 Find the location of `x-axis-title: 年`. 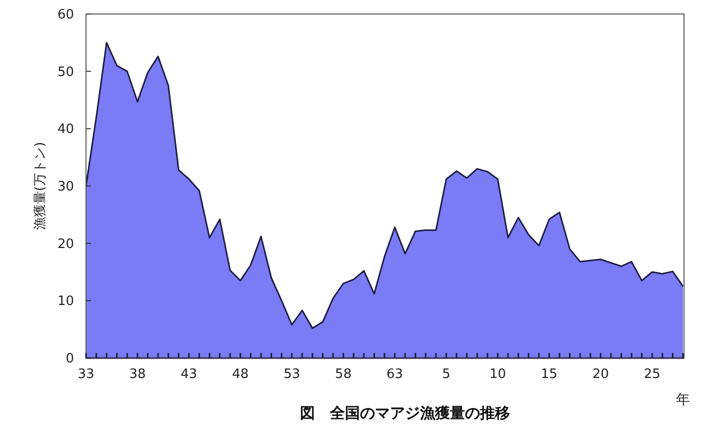

x-axis-title: 年 is located at coordinates (683, 400).